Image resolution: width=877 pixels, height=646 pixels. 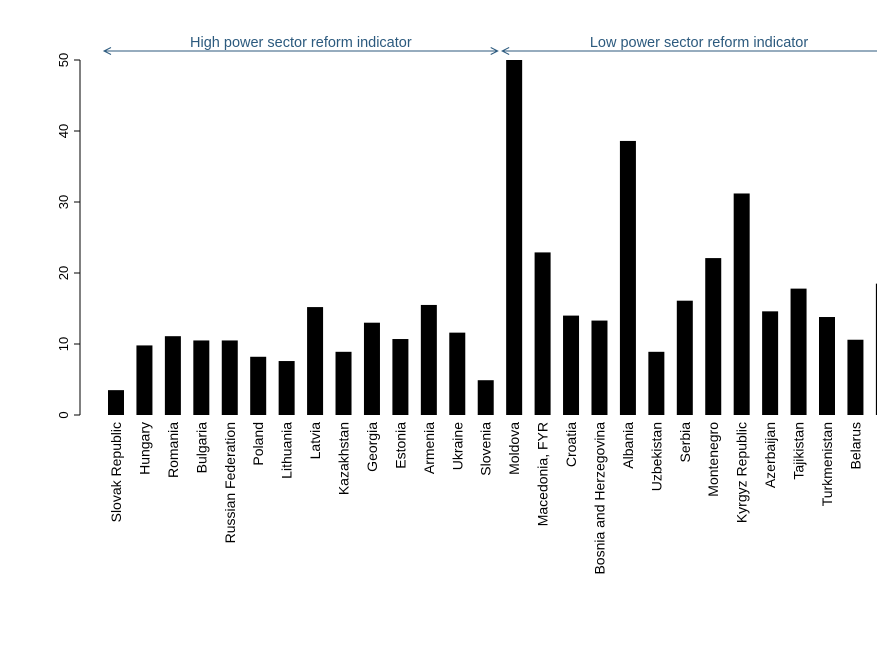 I want to click on x-tick-label: Croatia, so click(x=571, y=444).